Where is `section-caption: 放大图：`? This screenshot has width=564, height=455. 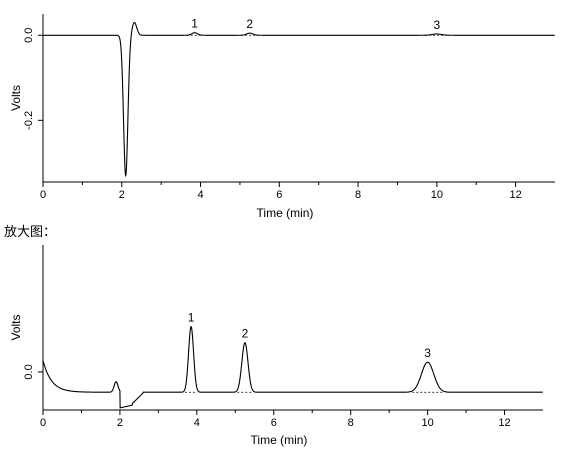
section-caption: 放大图： is located at coordinates (30, 231).